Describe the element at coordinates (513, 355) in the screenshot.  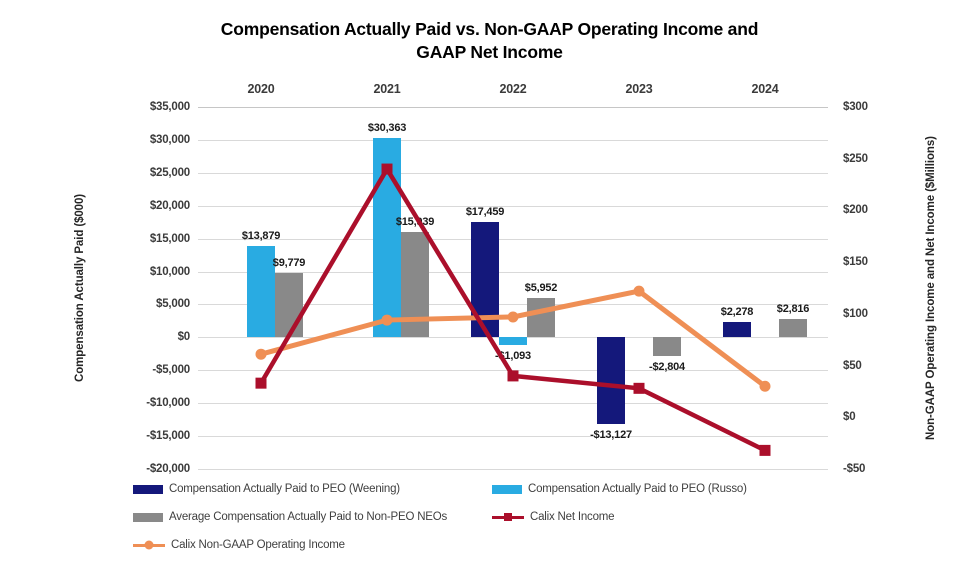
I see `bar-value-label: -$1,093` at that location.